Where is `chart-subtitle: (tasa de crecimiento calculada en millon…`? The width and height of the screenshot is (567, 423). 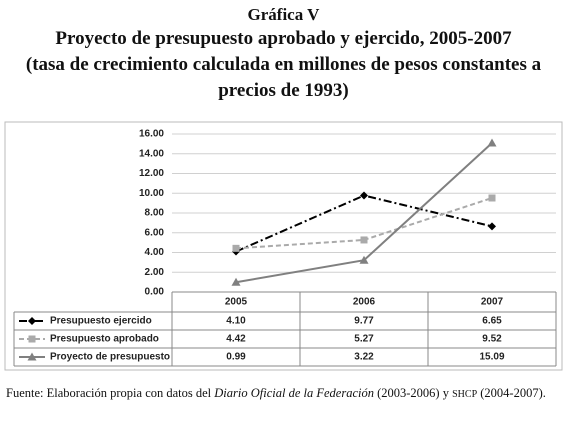
chart-subtitle: (tasa de crecimiento calculada en millon… is located at coordinates (283, 64).